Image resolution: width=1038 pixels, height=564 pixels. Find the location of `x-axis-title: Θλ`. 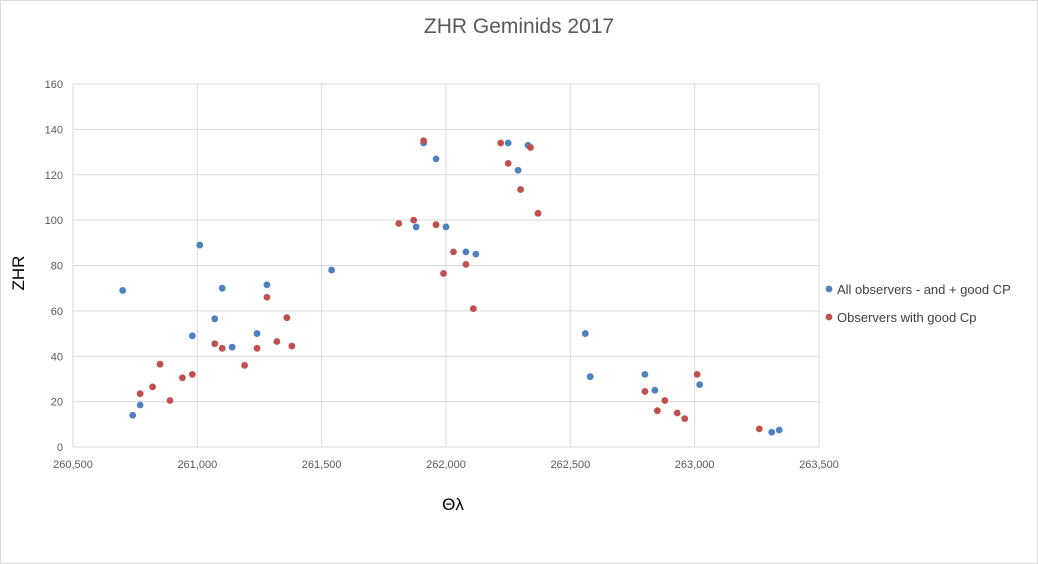

x-axis-title: Θλ is located at coordinates (453, 504).